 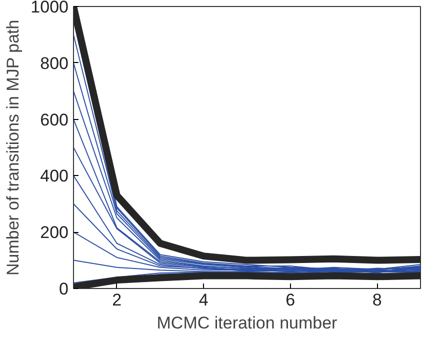 What do you see at coordinates (203, 300) in the screenshot?
I see `x-tick-label: 4` at bounding box center [203, 300].